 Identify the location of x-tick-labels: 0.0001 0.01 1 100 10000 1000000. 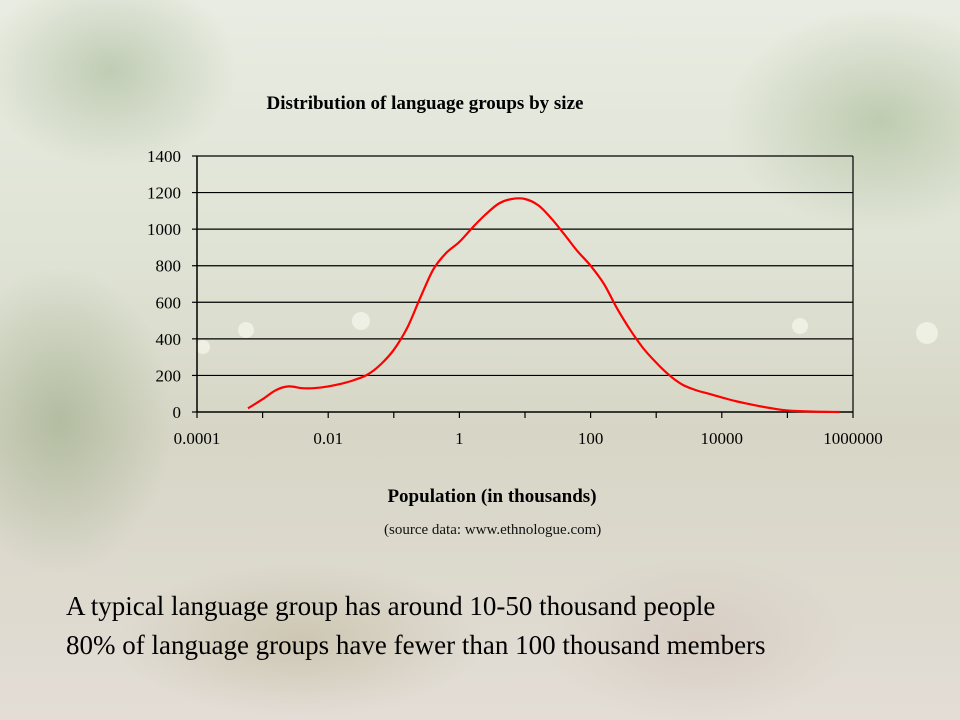
(528, 438).